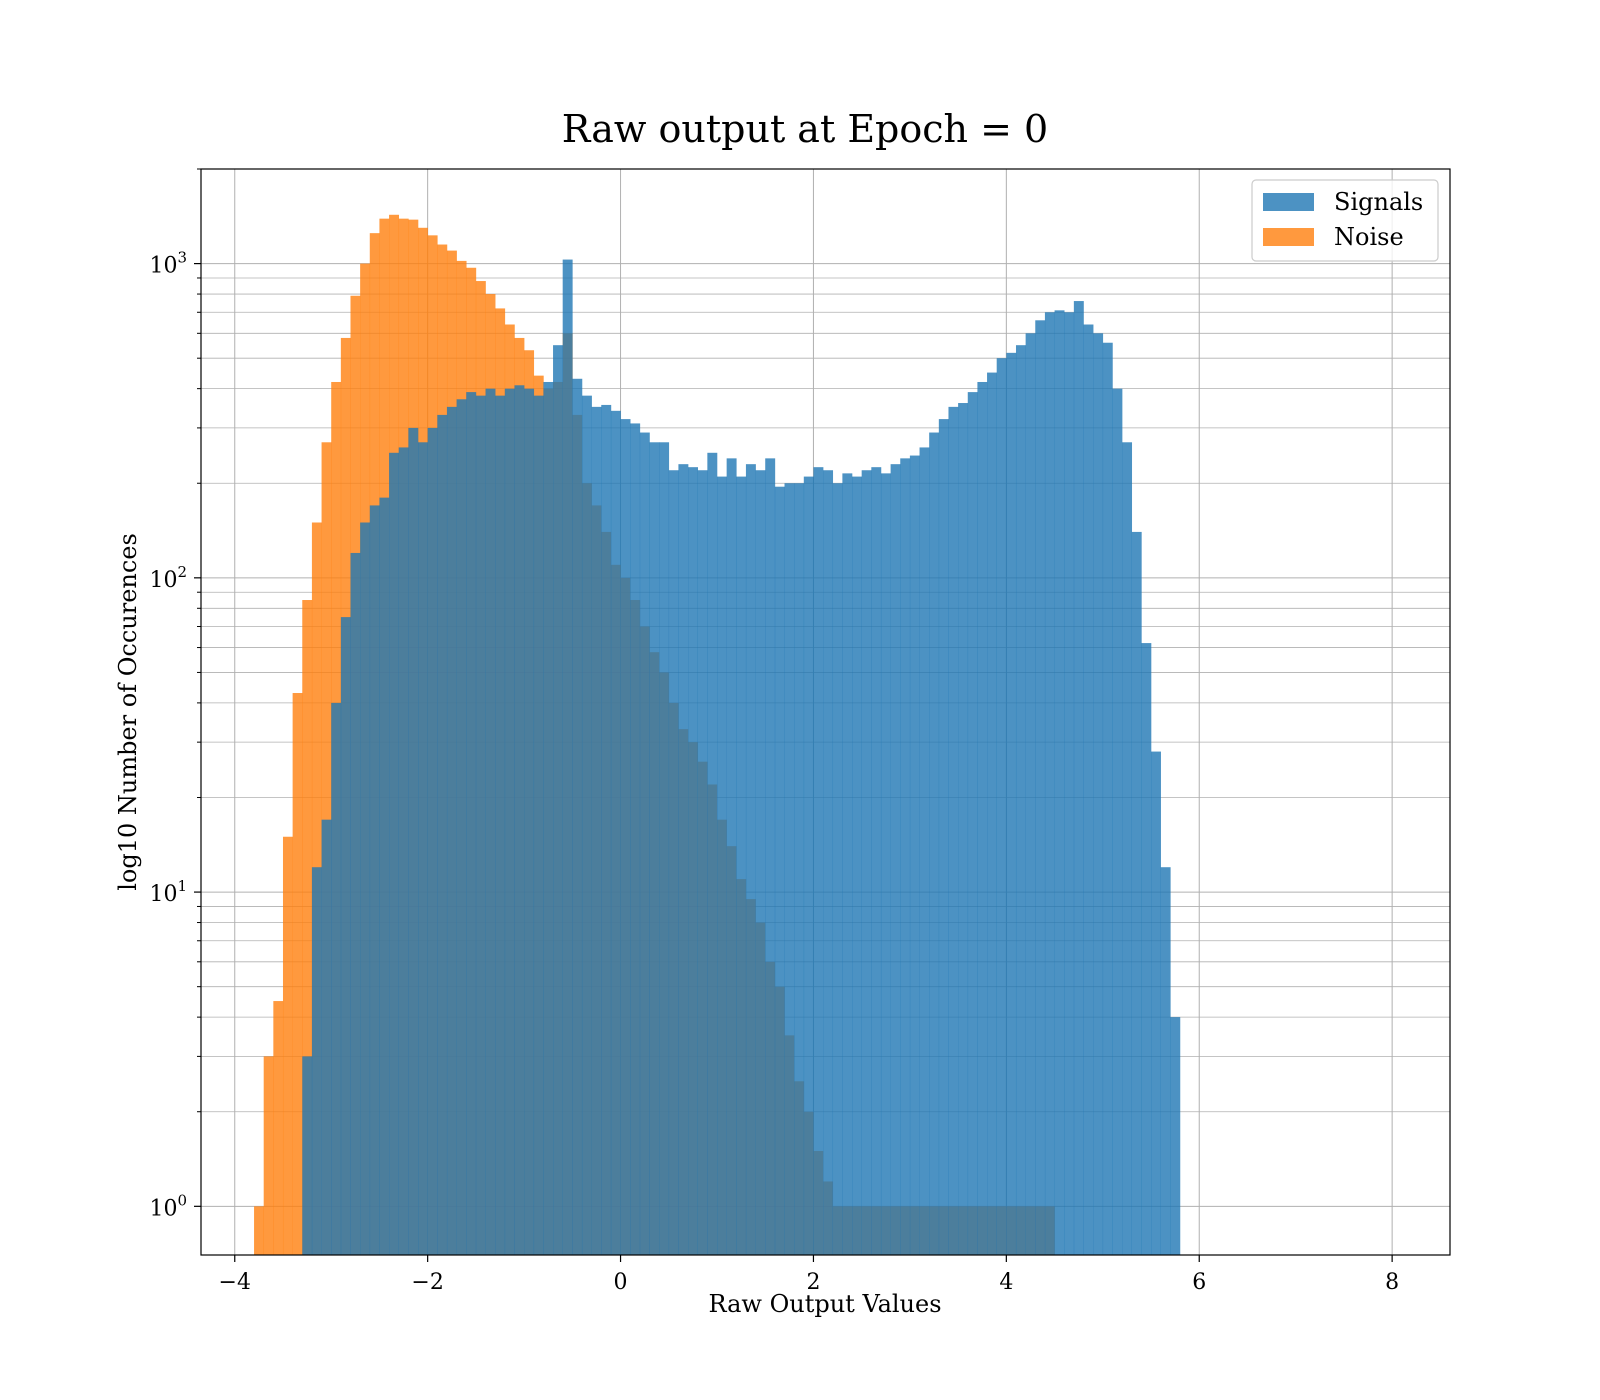 The width and height of the screenshot is (1600, 1400). I want to click on x-tick-label: 8, so click(1392, 1282).